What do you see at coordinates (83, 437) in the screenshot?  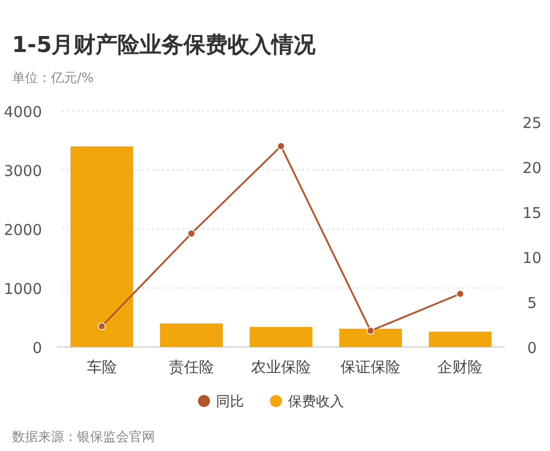 I see `source-note: 数据来源：银保监会官网` at bounding box center [83, 437].